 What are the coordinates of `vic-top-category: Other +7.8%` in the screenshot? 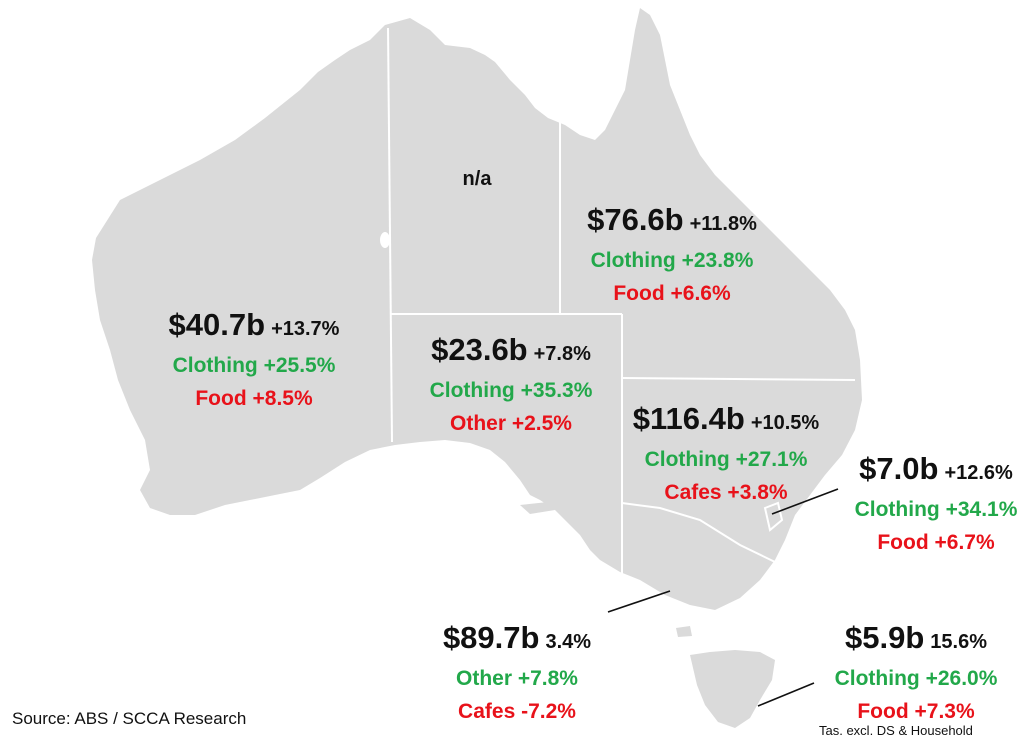 It's located at (517, 678).